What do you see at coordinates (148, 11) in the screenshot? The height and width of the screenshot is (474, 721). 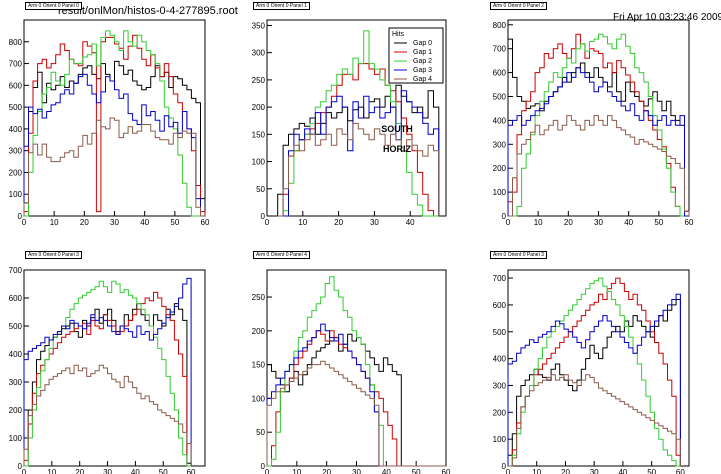 I see `file-label: result/onlMon/histos-0-4-277895.root` at bounding box center [148, 11].